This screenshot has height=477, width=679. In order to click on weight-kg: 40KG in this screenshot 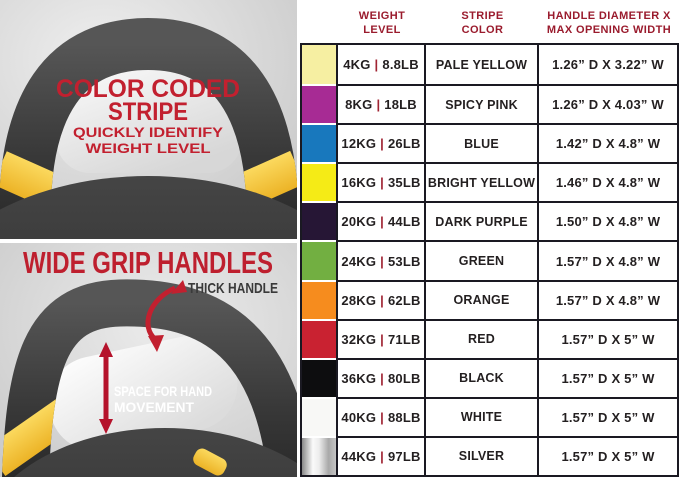, I will do `click(359, 417)`.